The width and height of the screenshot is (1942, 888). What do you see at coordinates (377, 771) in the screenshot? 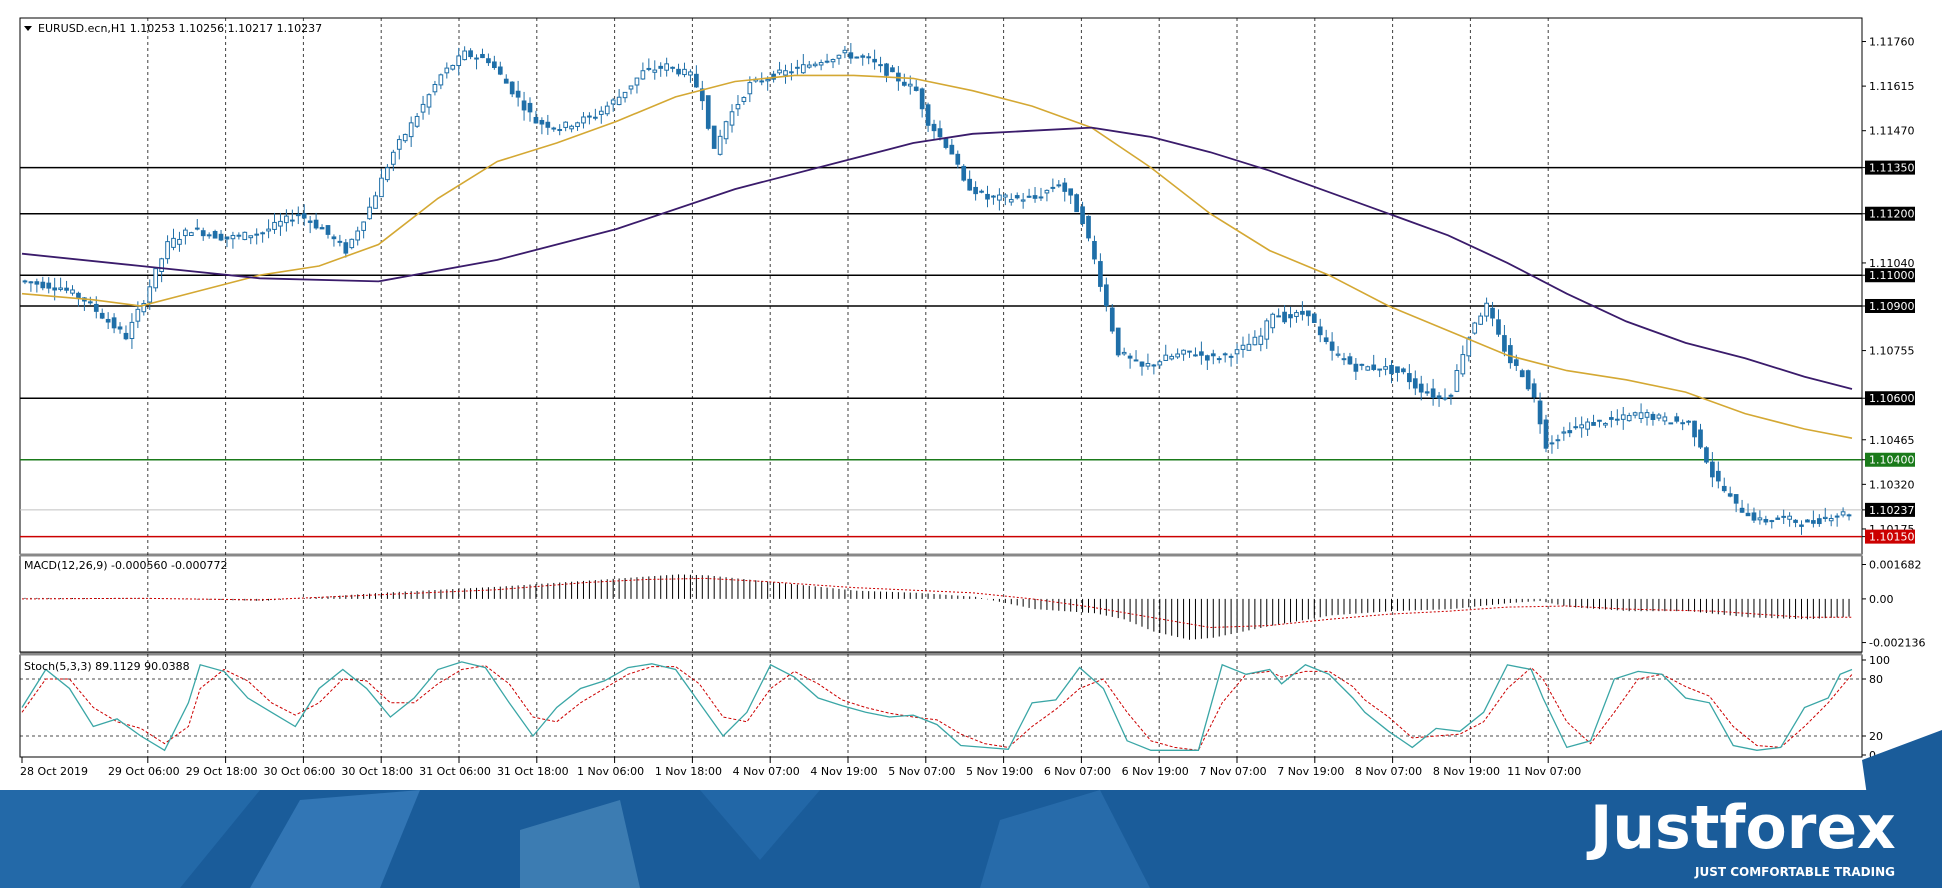
I see `time-tick-label-4: 30 Oct 18:00` at bounding box center [377, 771].